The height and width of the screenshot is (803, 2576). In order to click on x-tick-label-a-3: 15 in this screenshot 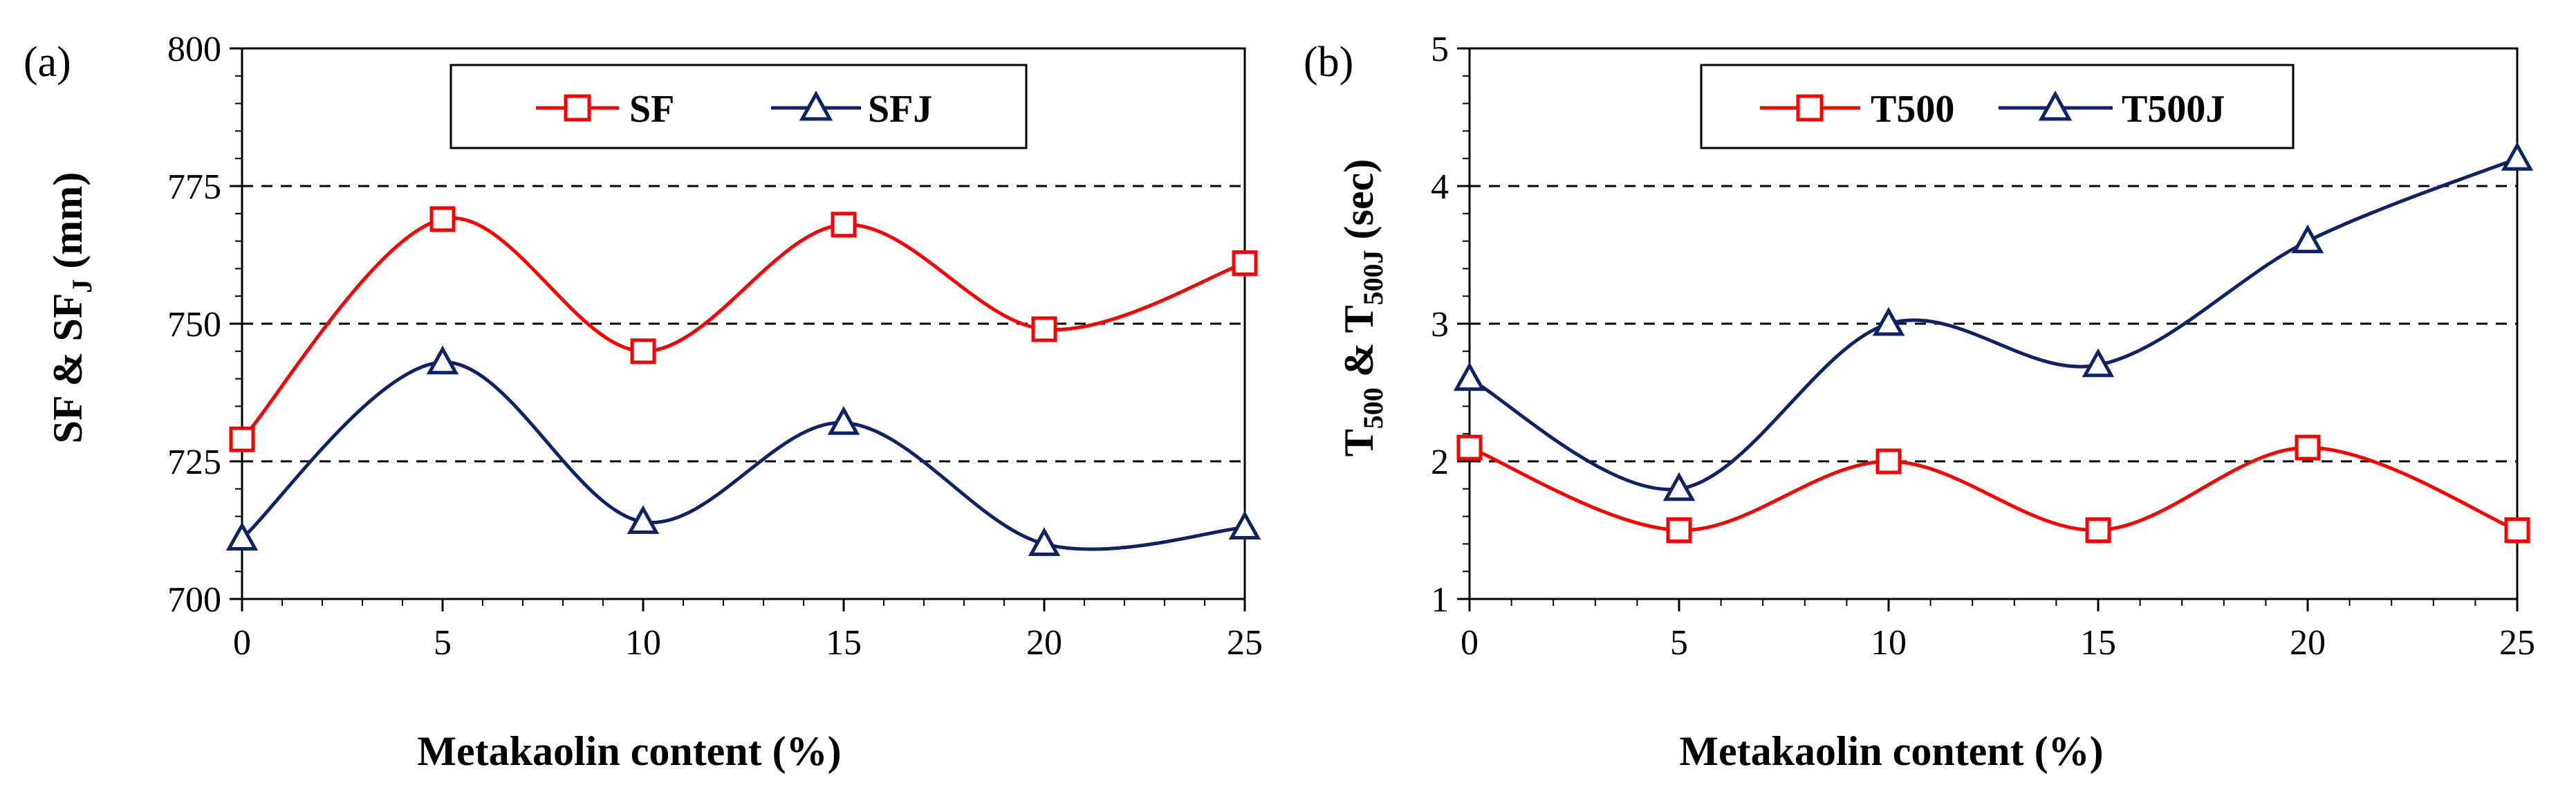, I will do `click(844, 643)`.